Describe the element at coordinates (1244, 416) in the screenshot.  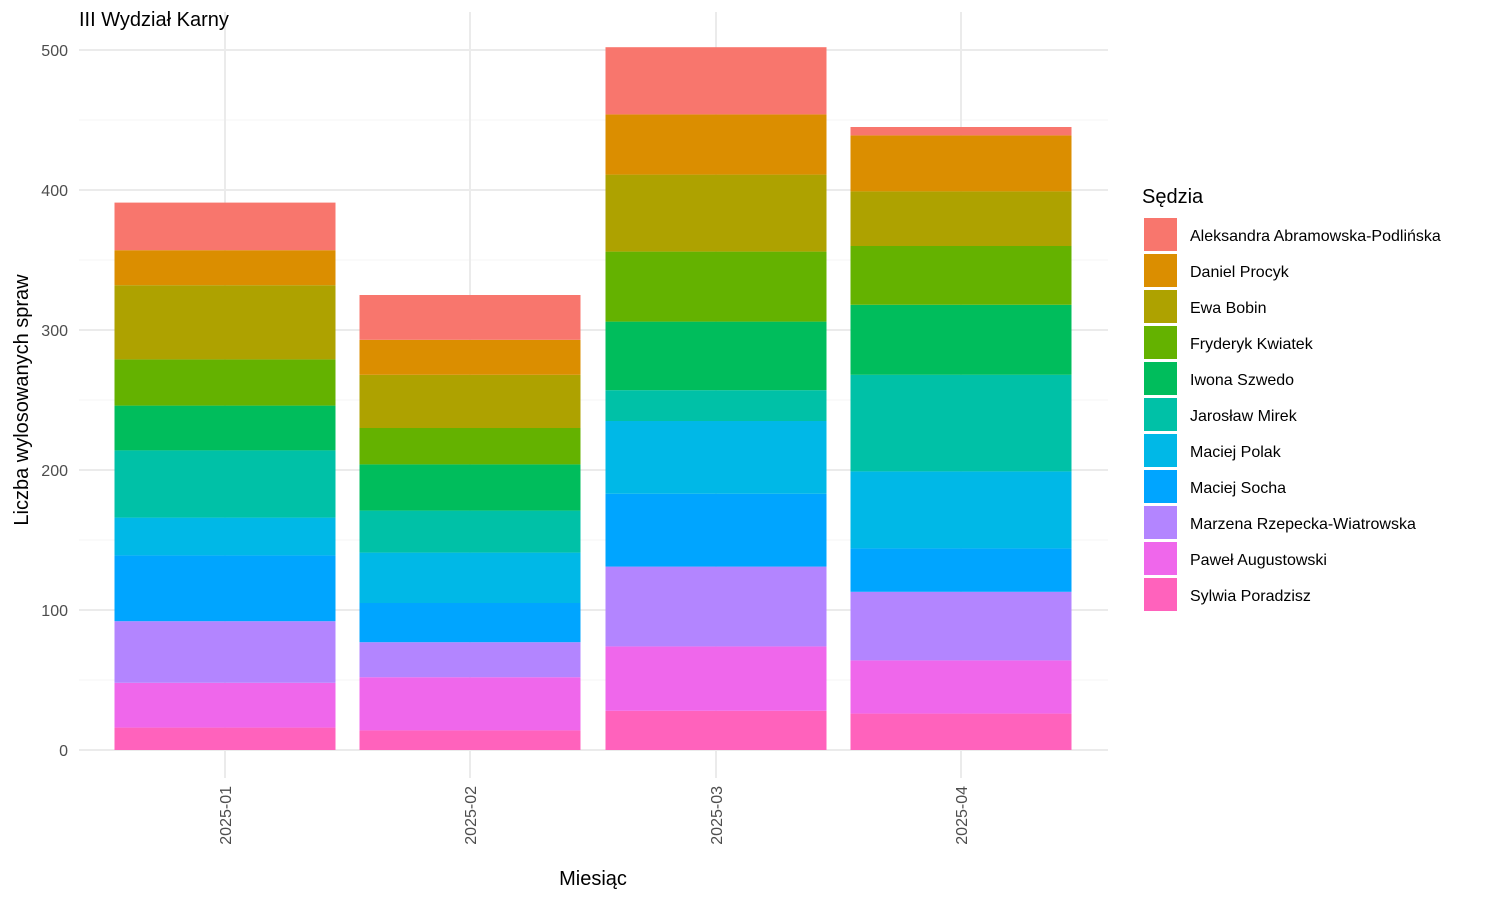
I see `legend-label: Jarosław Mirek` at that location.